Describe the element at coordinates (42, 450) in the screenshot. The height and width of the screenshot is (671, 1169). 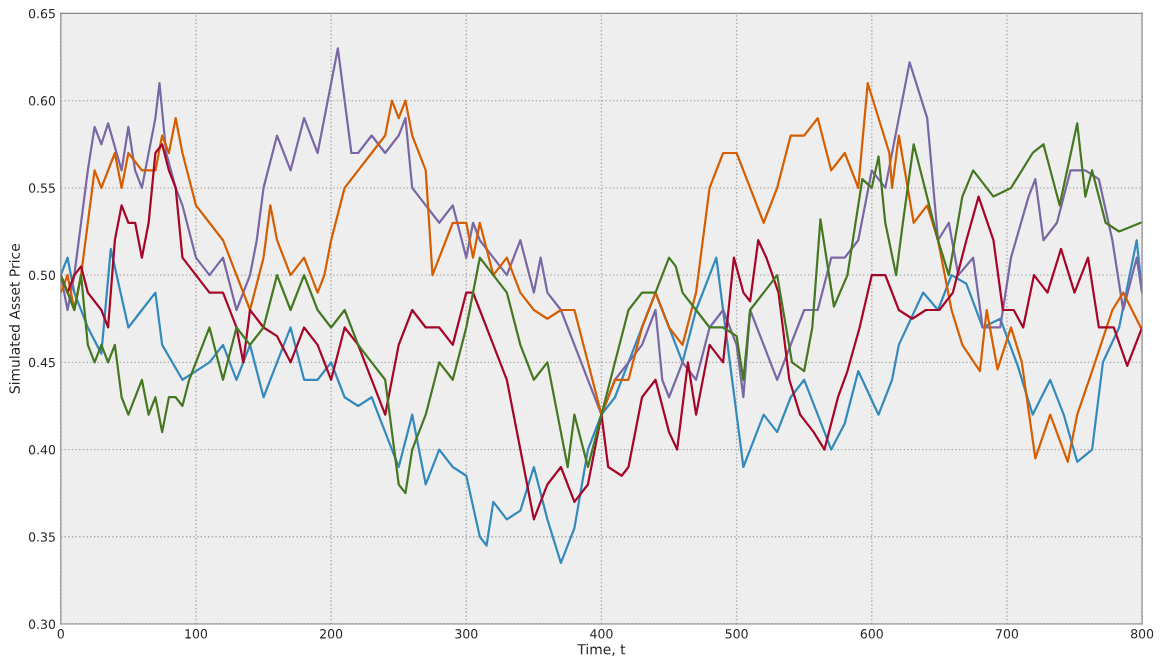
I see `y-tick-label: 0.40` at that location.